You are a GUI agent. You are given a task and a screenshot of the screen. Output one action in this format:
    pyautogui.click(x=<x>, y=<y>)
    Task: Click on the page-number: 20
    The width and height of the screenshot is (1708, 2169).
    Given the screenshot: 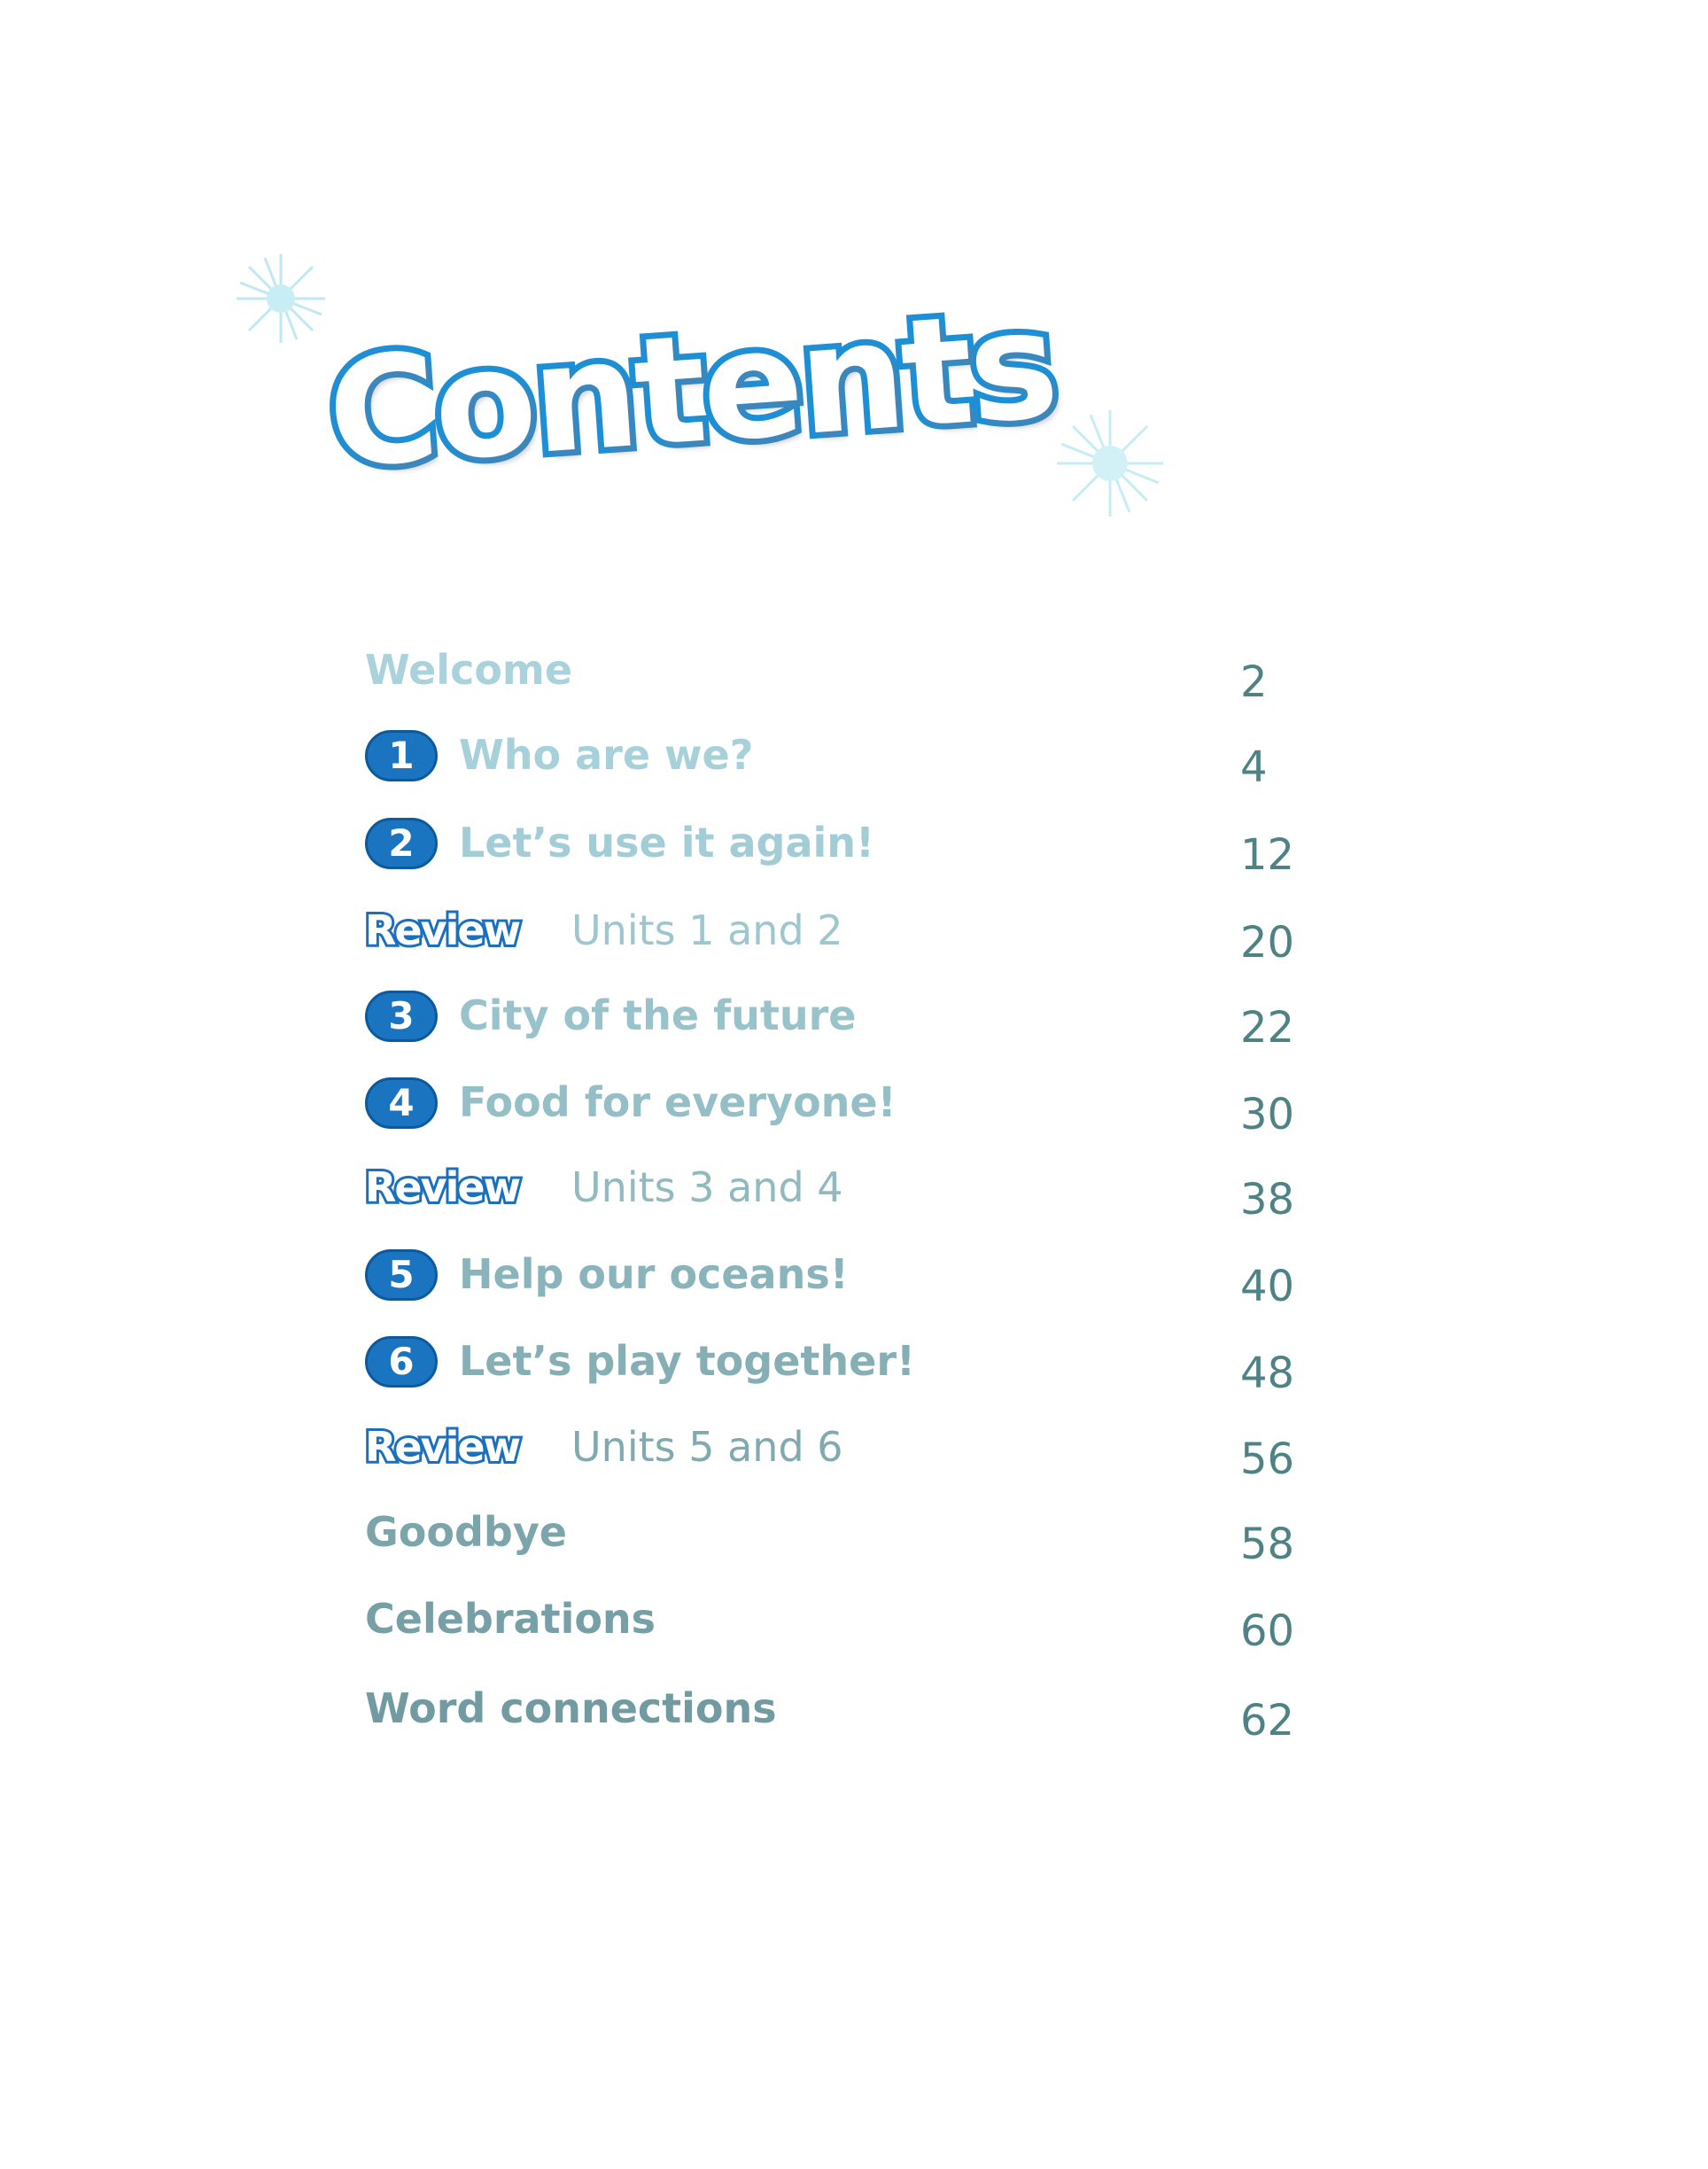 What is the action you would take?
    pyautogui.click(x=1267, y=943)
    